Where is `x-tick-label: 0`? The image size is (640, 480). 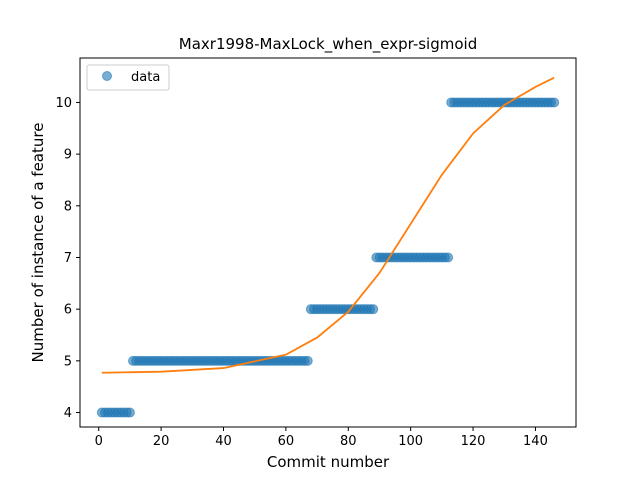 x-tick-label: 0 is located at coordinates (99, 441).